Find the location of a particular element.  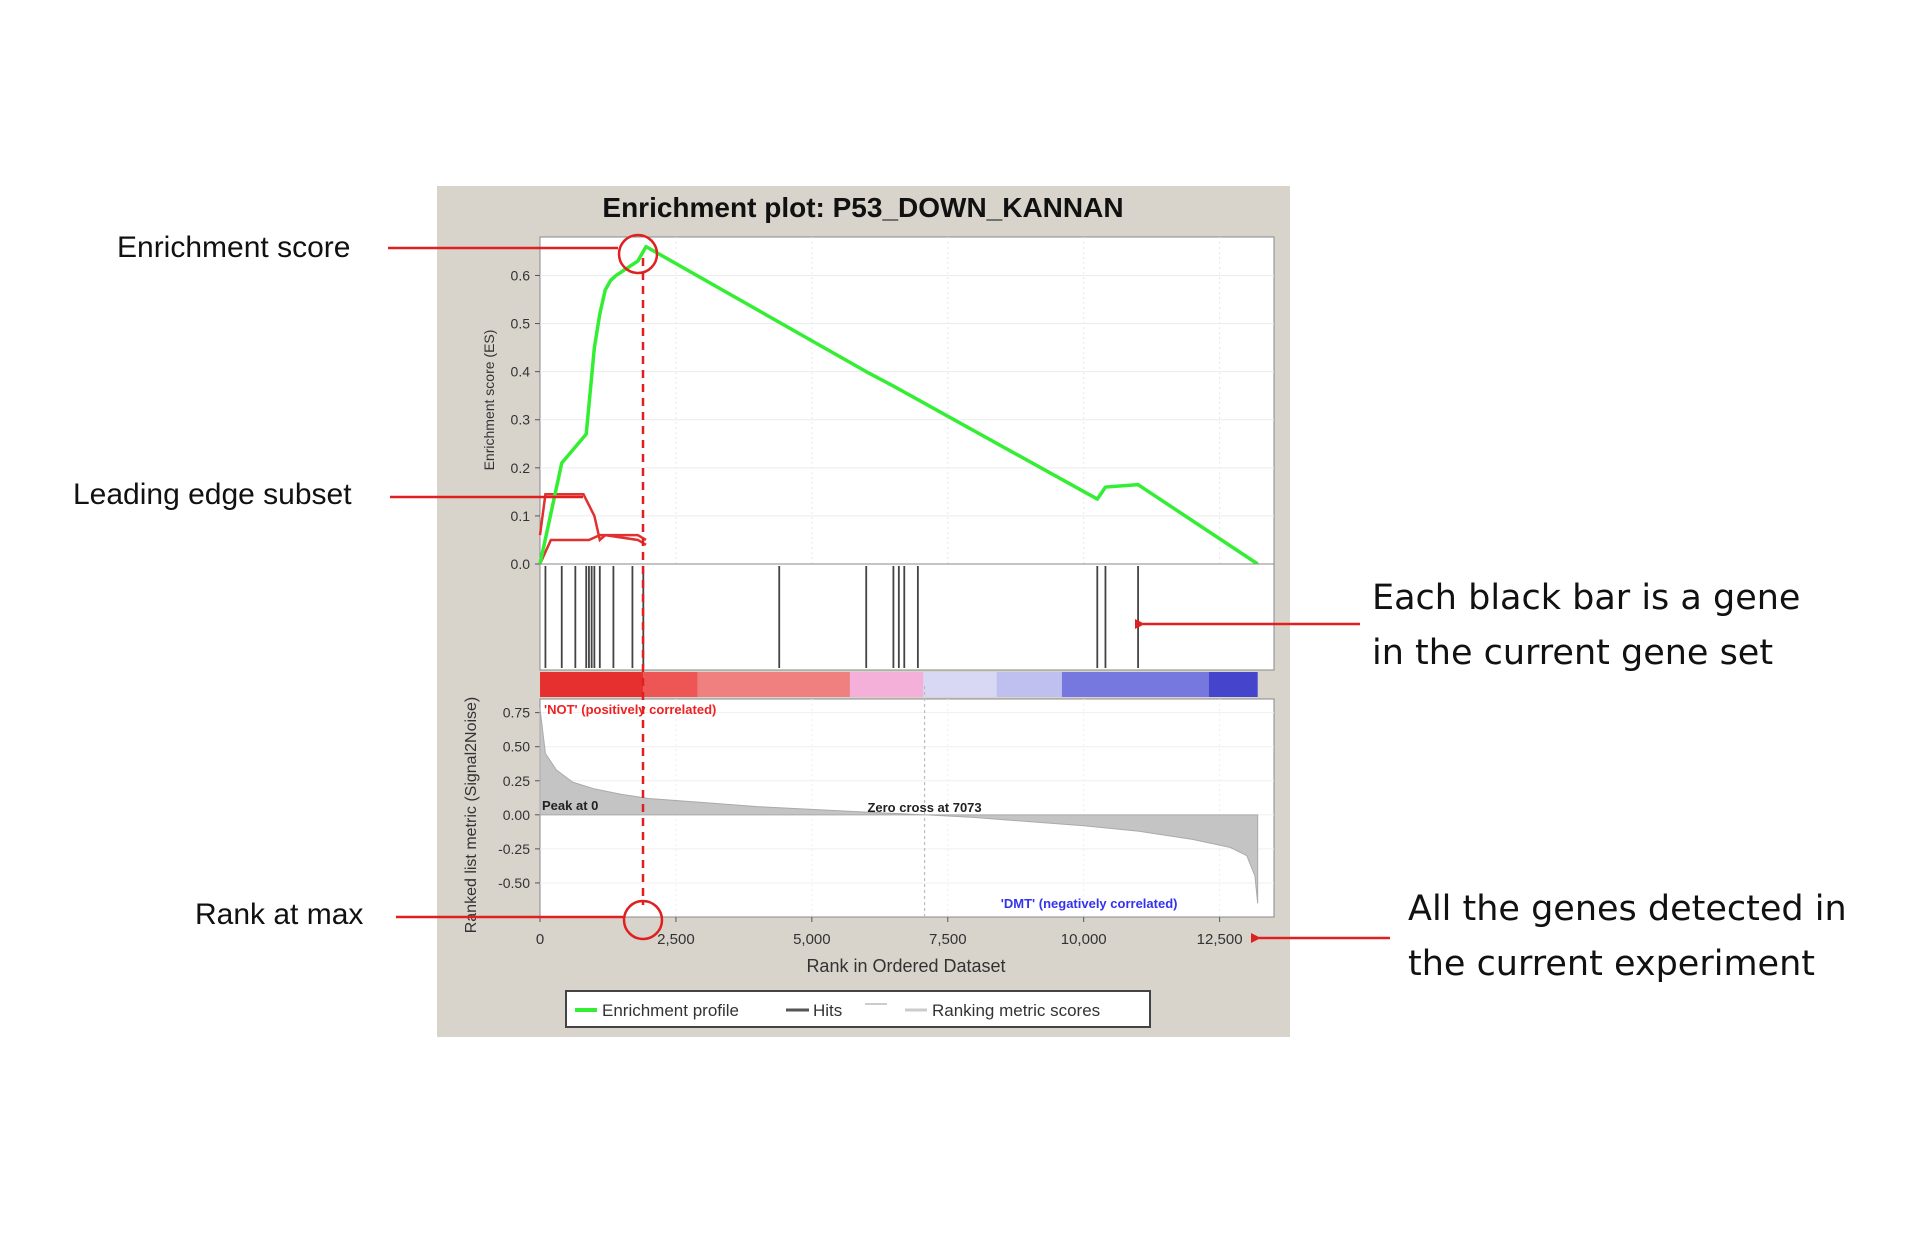

rank-at-max-marker is located at coordinates (643, 920).